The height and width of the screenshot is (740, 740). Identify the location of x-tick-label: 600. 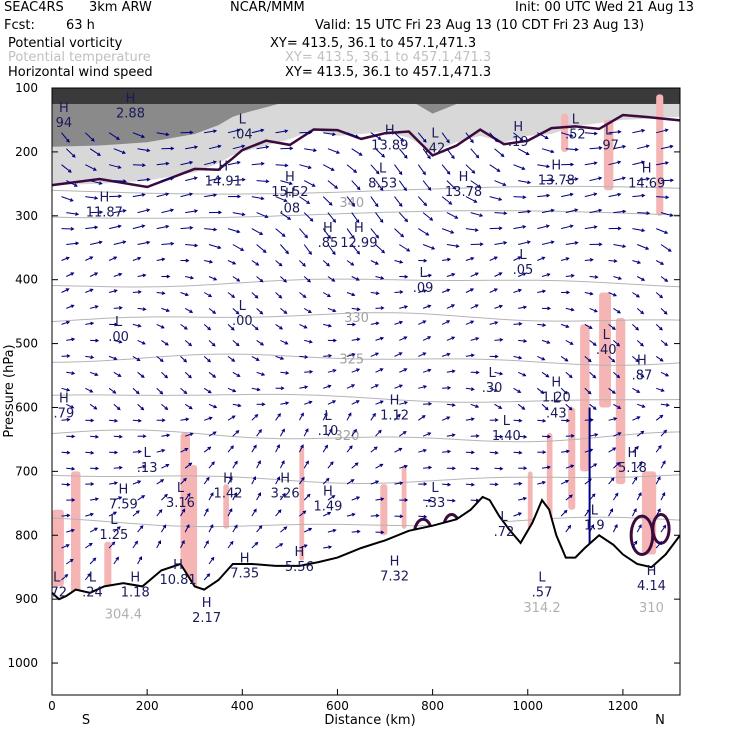
(337, 706).